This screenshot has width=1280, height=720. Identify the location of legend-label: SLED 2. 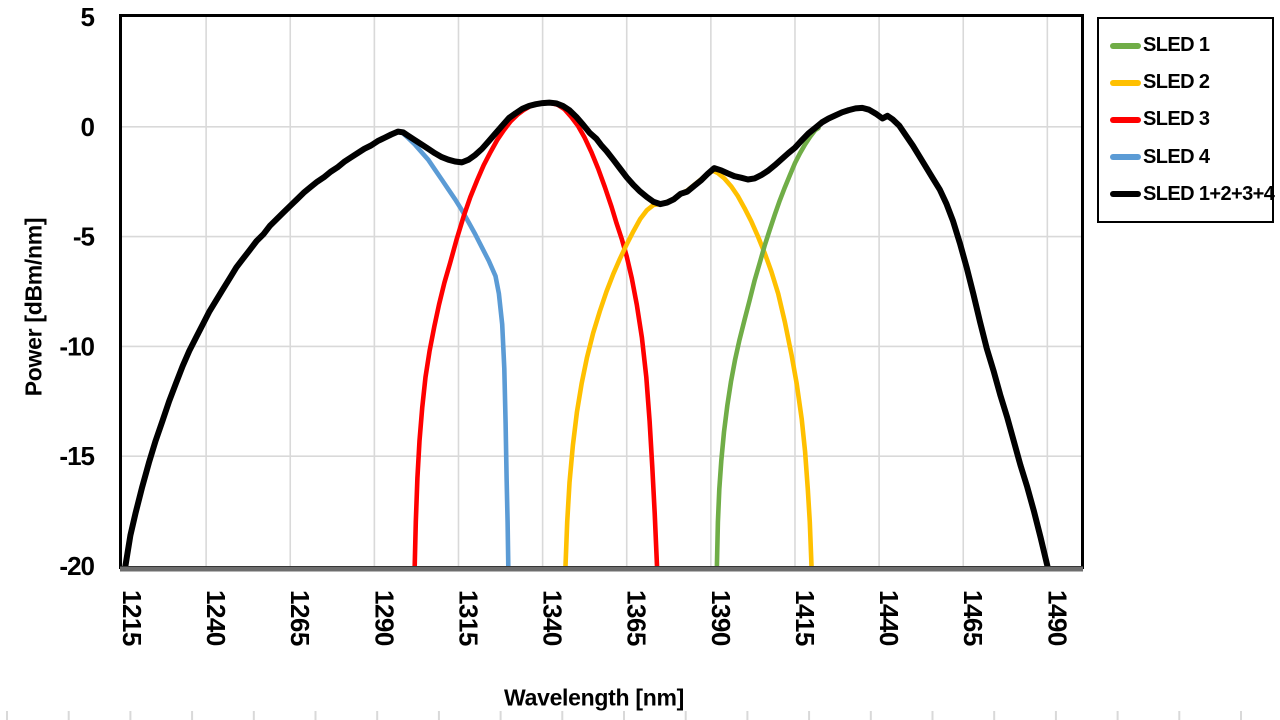
(1176, 82).